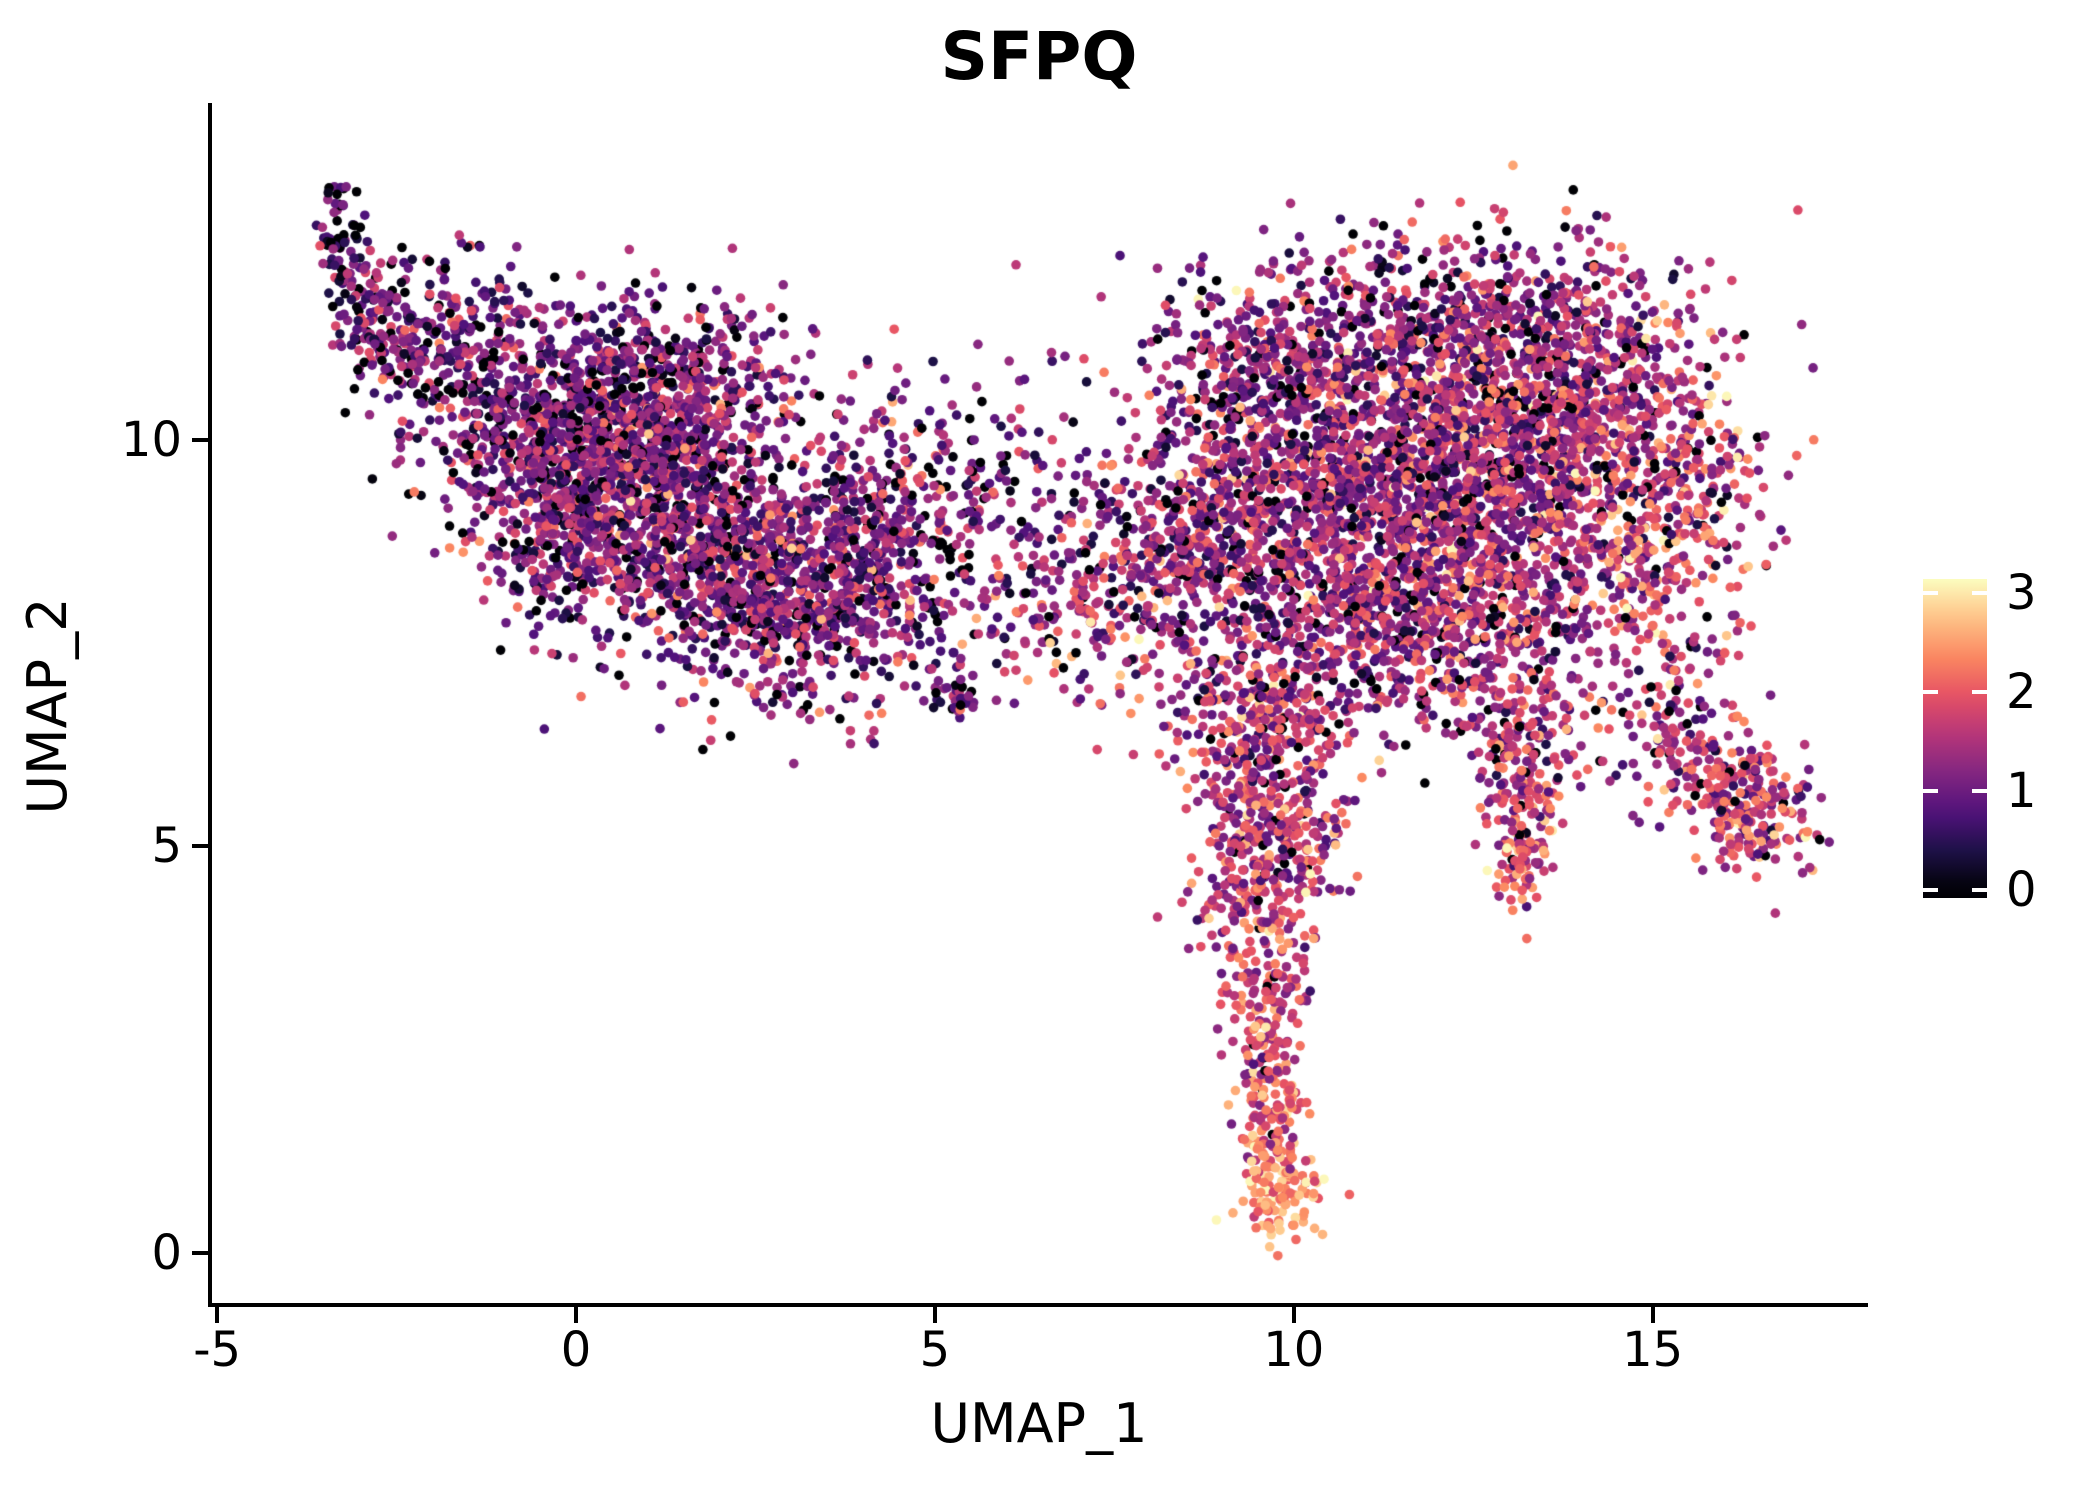  I want to click on y-tick-label-0: 0, so click(166, 1252).